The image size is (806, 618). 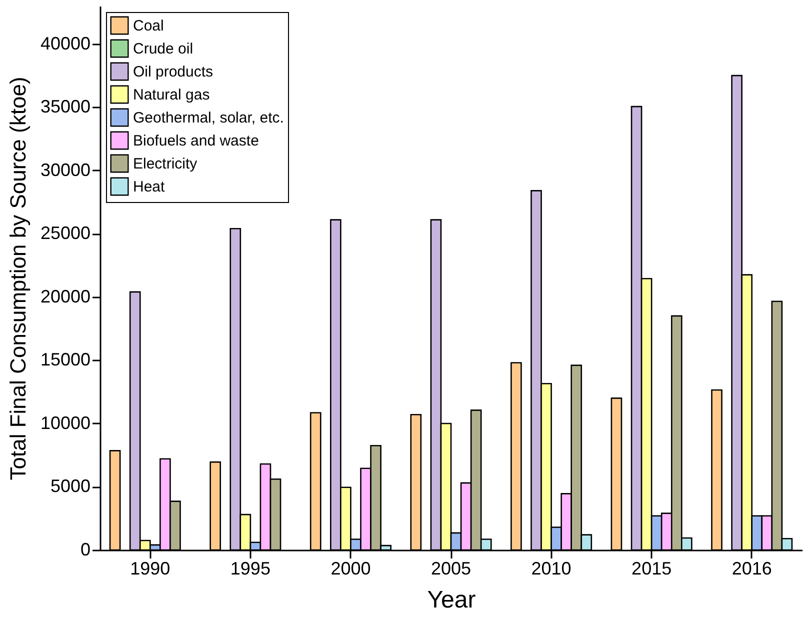 What do you see at coordinates (451, 600) in the screenshot?
I see `x-axis-title: Year` at bounding box center [451, 600].